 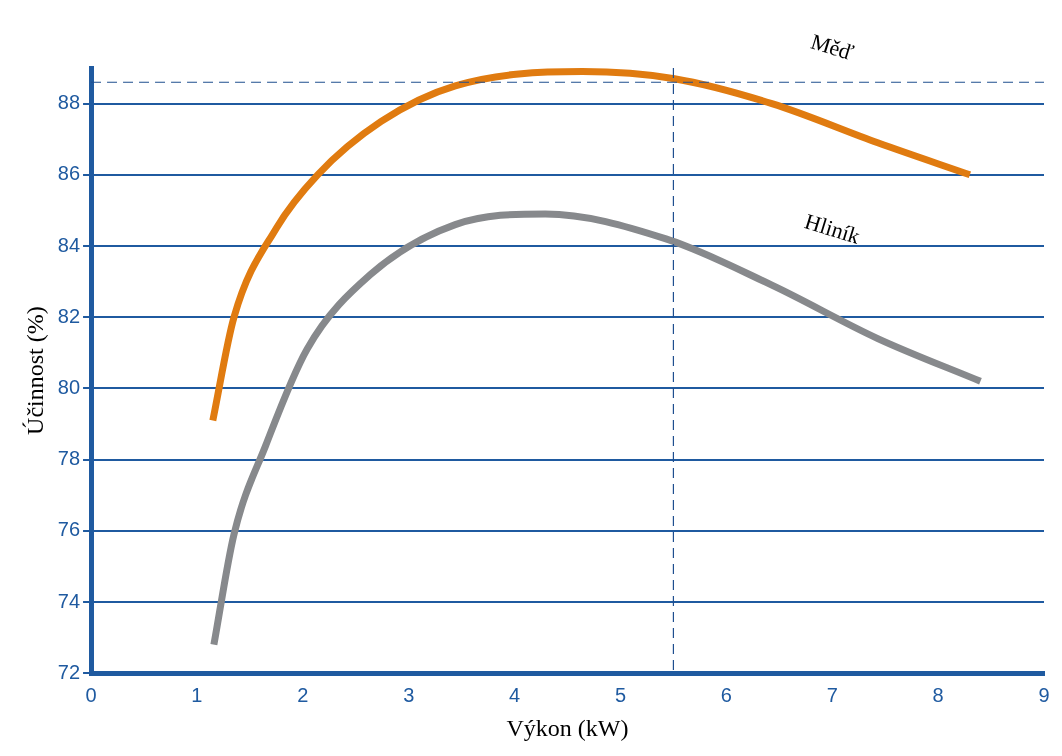 What do you see at coordinates (515, 694) in the screenshot?
I see `x-tick-label: 4` at bounding box center [515, 694].